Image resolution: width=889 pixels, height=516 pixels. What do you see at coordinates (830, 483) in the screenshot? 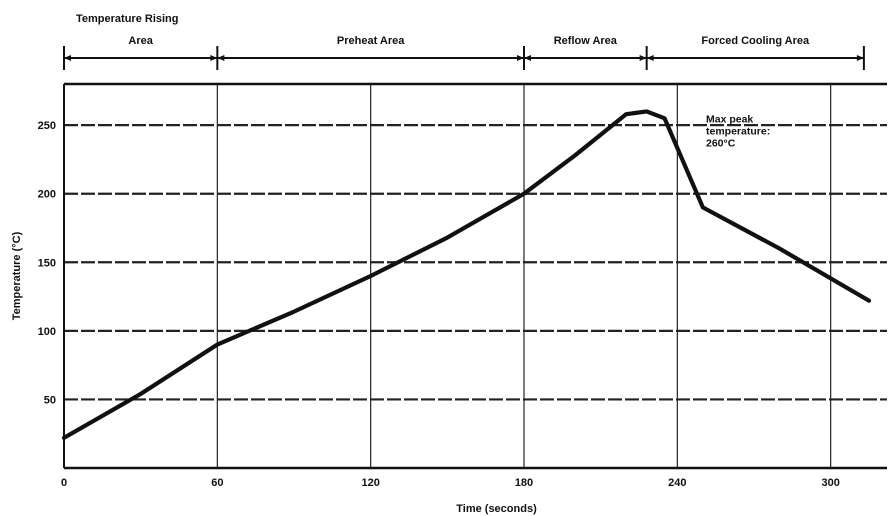
I see `x-tick-label-300: 300` at bounding box center [830, 483].